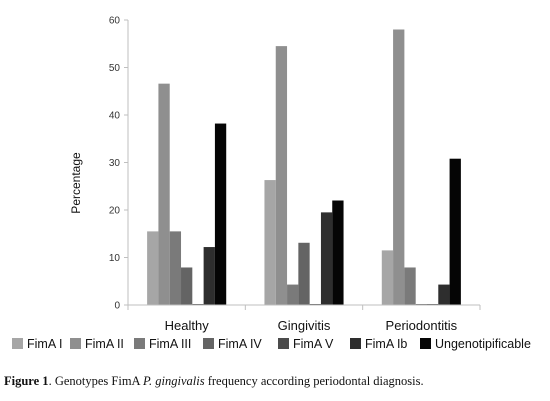 The width and height of the screenshot is (550, 401). What do you see at coordinates (44, 344) in the screenshot?
I see `legend-label: FimA I` at bounding box center [44, 344].